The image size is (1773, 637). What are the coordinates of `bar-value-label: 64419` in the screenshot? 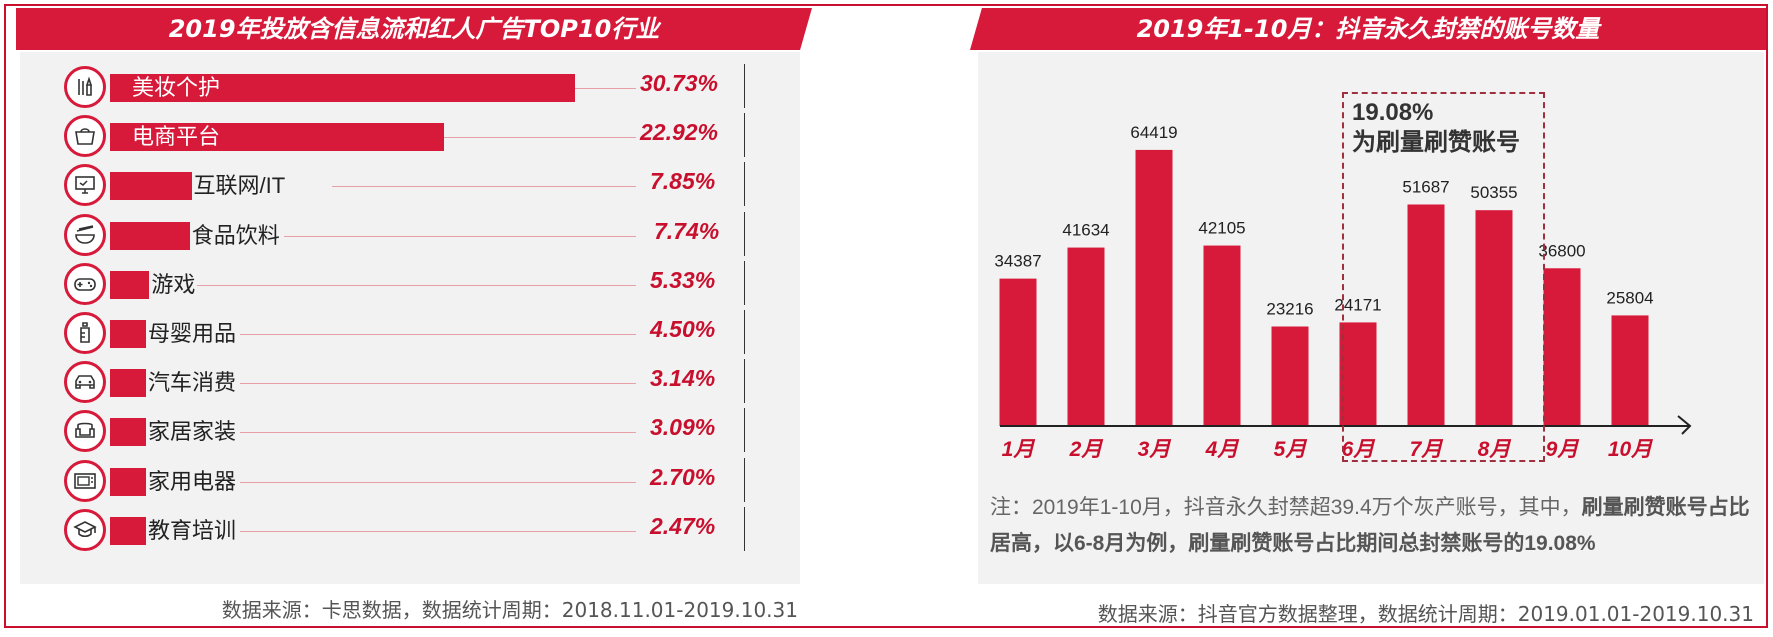 It's located at (1153, 132).